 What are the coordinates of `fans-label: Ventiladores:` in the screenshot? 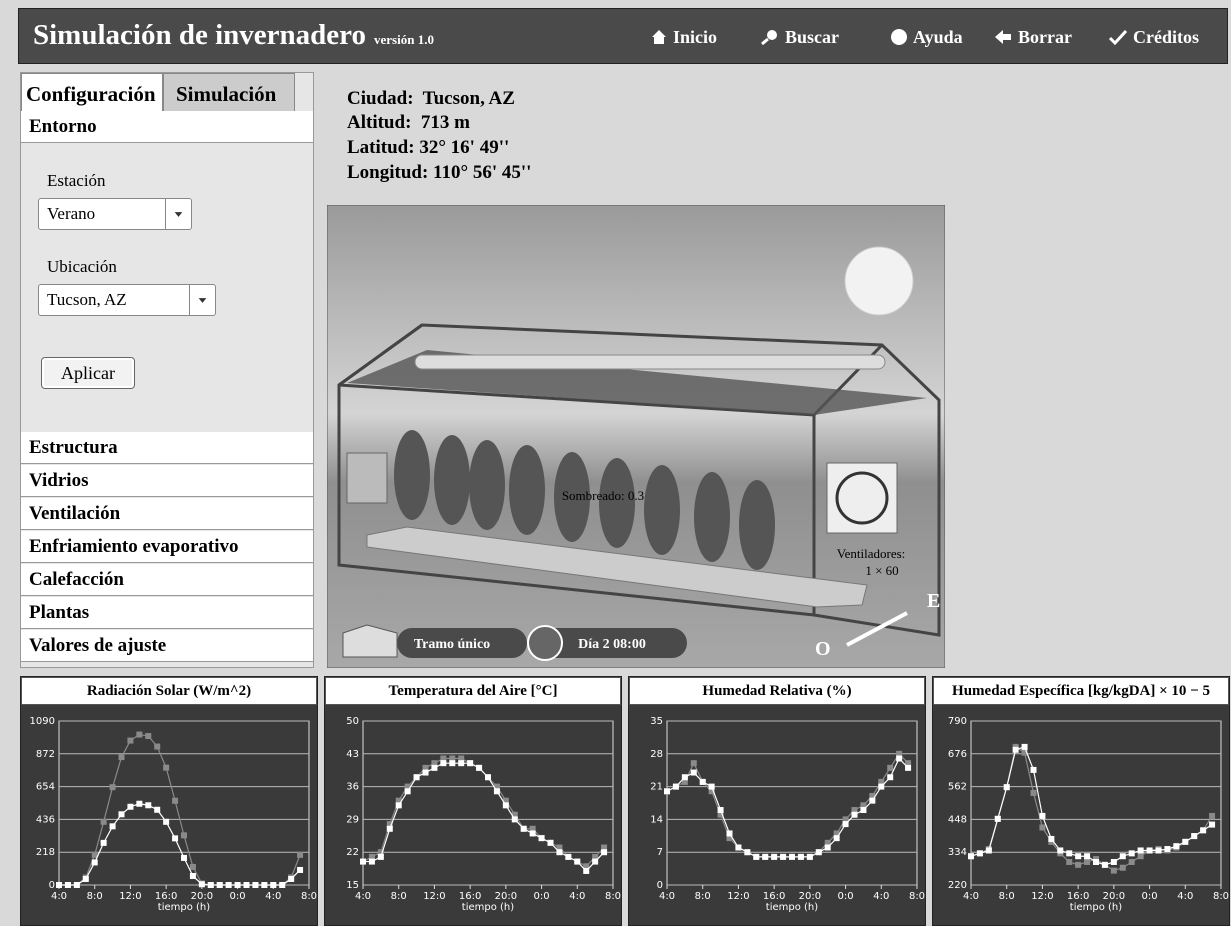 It's located at (871, 553).